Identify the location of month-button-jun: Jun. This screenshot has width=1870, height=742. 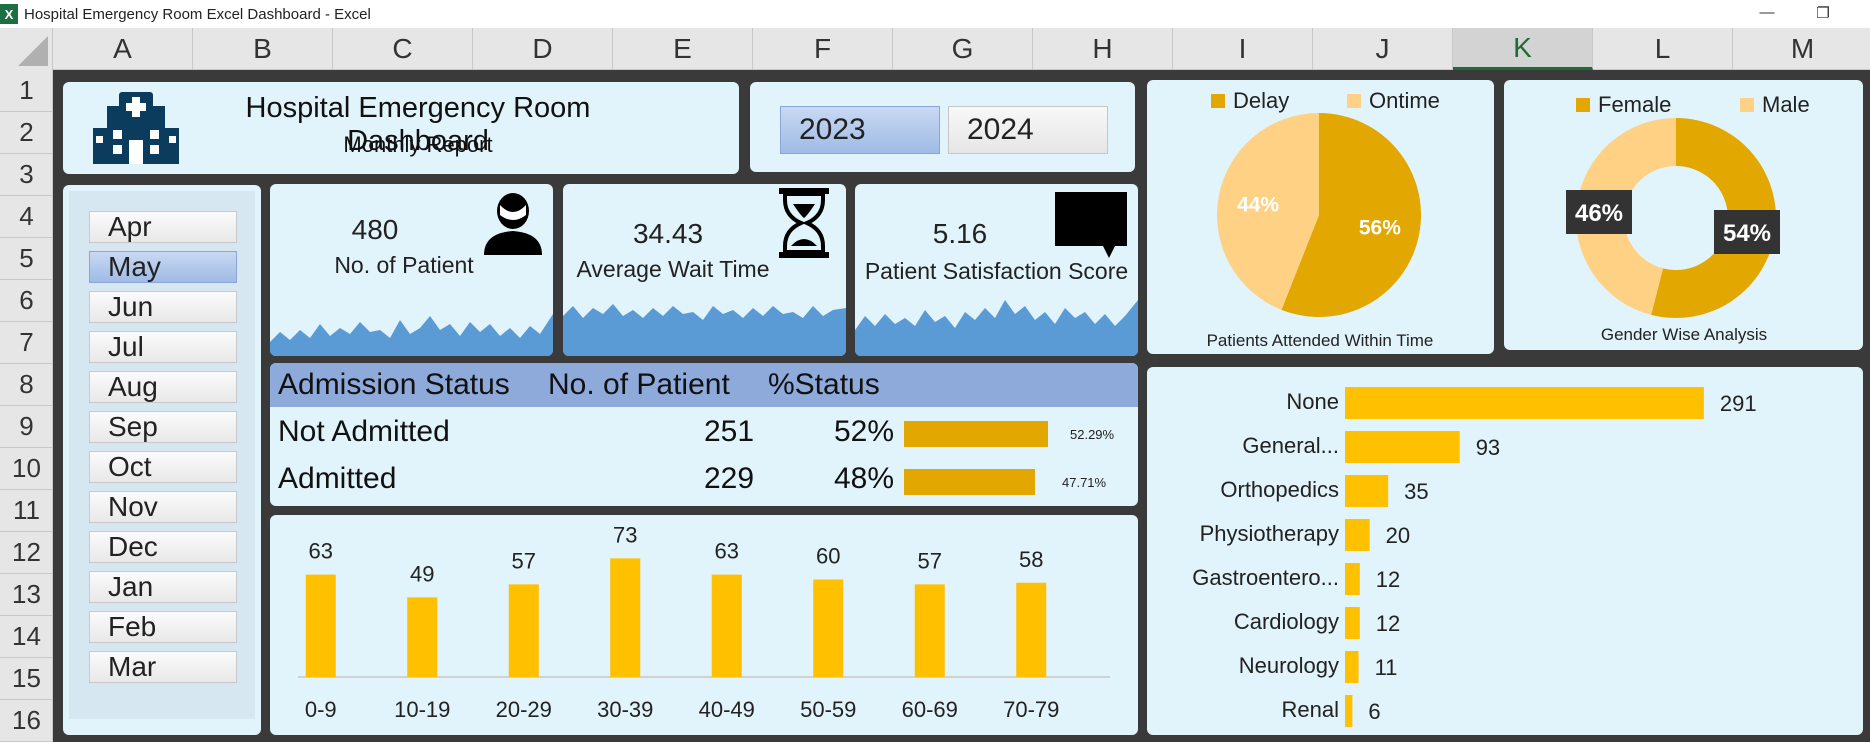
(163, 307).